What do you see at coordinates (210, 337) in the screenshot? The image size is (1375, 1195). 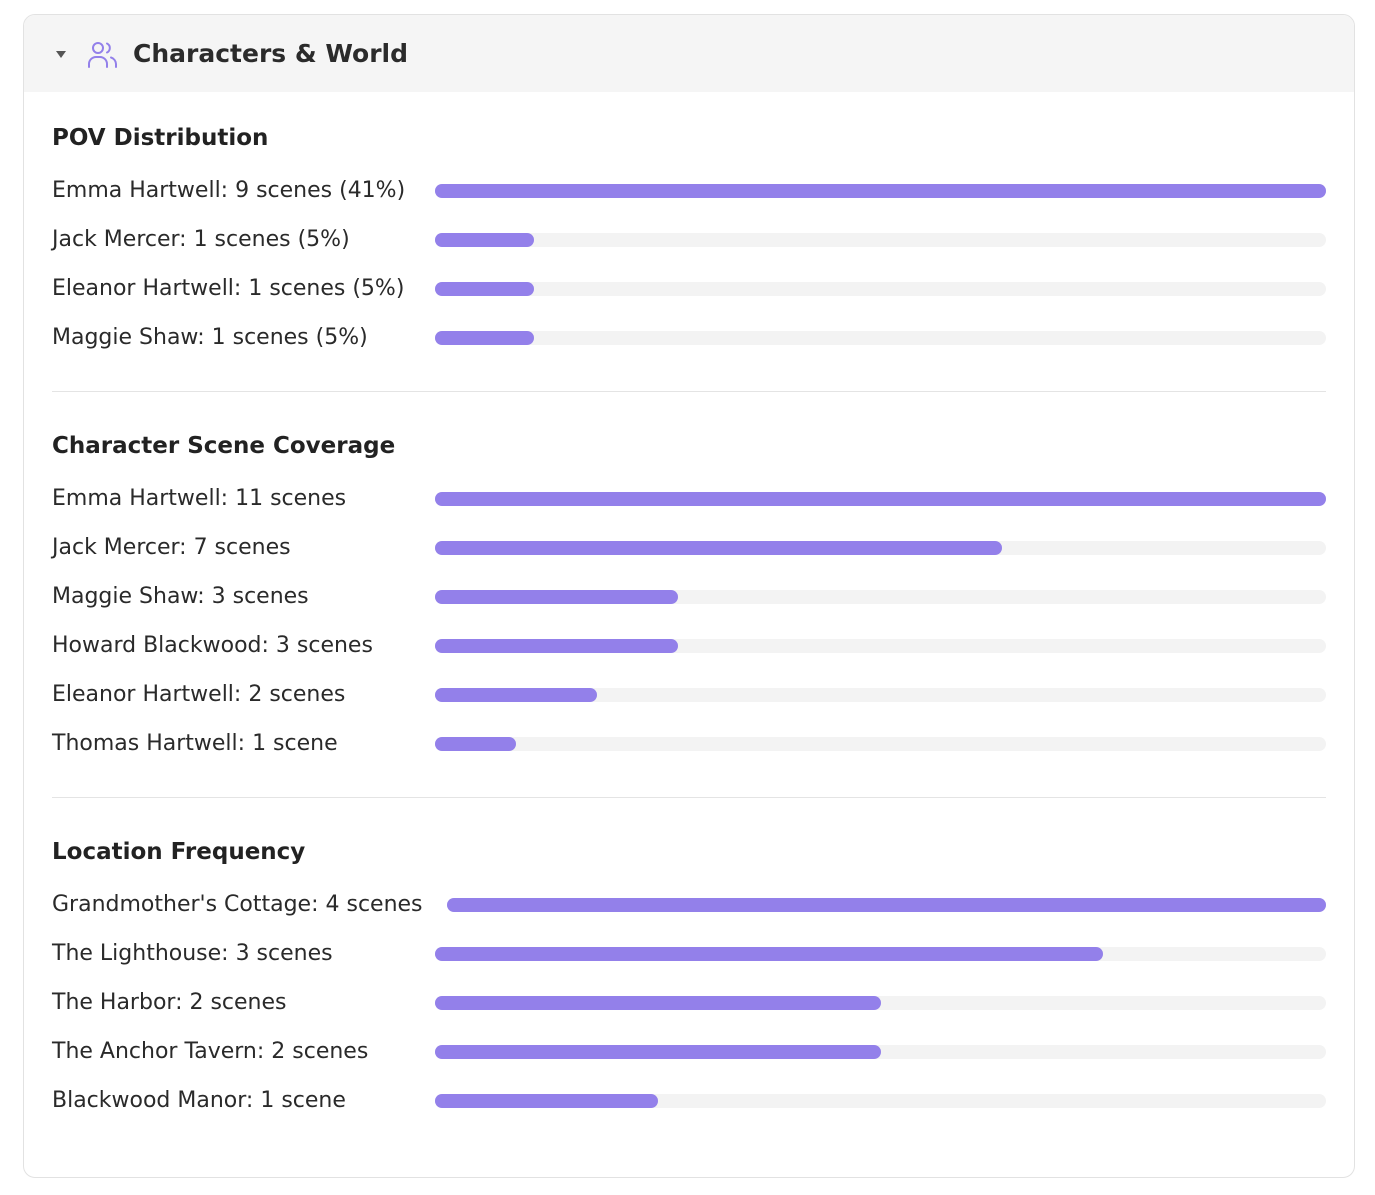 I see `bar-label: Maggie Shaw: 1 scenes (5%)` at bounding box center [210, 337].